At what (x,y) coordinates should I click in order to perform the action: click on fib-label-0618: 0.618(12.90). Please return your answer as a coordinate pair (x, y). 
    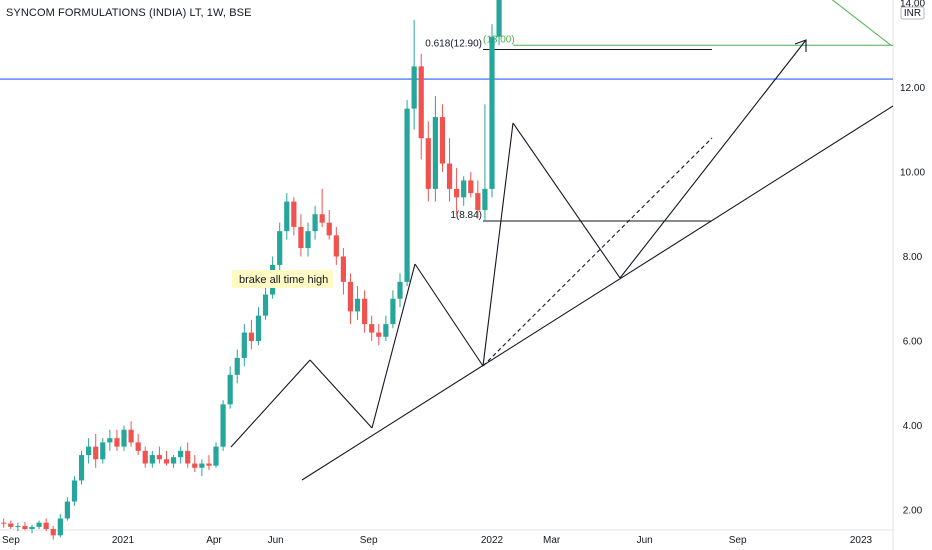
    Looking at the image, I should click on (453, 43).